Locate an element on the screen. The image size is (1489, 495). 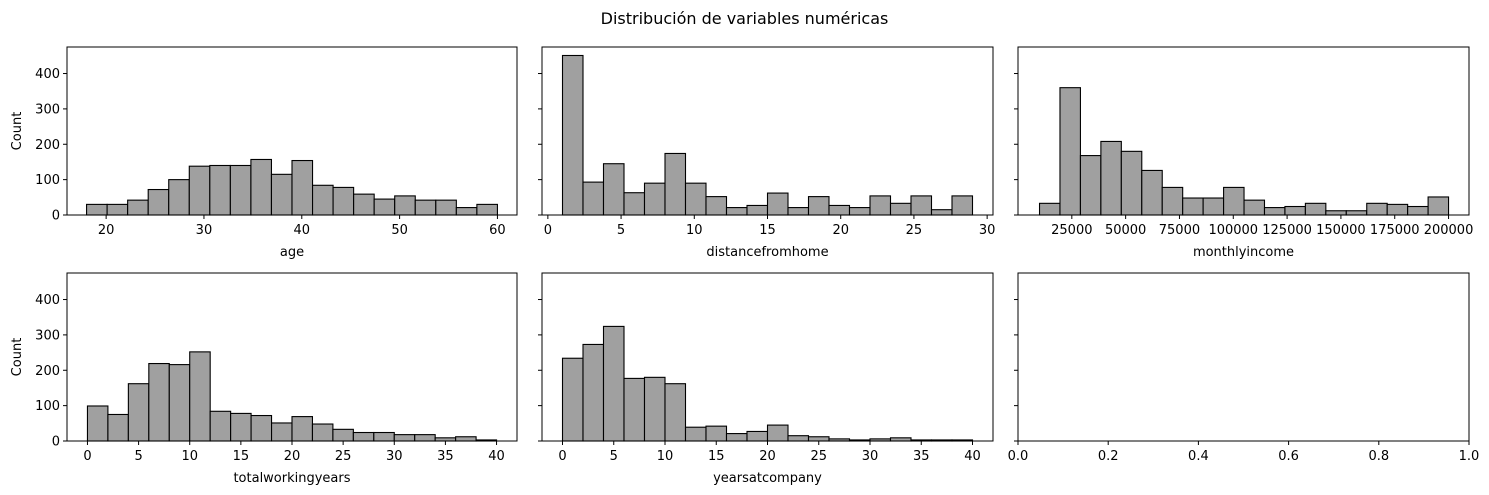
subplot-6: 0.0 0.2 0.4 0.6 0.8 1.0 is located at coordinates (1244, 368).